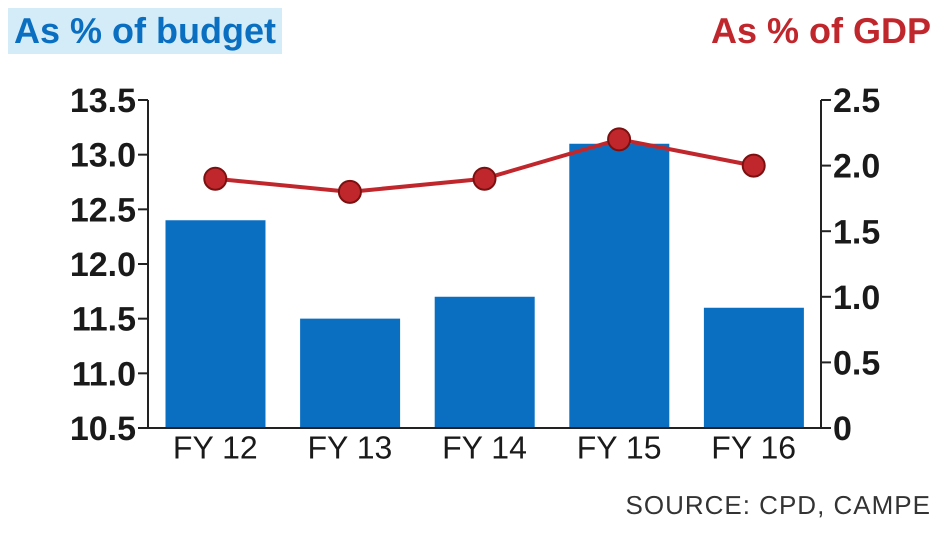 The height and width of the screenshot is (540, 943). I want to click on y2-tick-label: 2.0, so click(856, 167).